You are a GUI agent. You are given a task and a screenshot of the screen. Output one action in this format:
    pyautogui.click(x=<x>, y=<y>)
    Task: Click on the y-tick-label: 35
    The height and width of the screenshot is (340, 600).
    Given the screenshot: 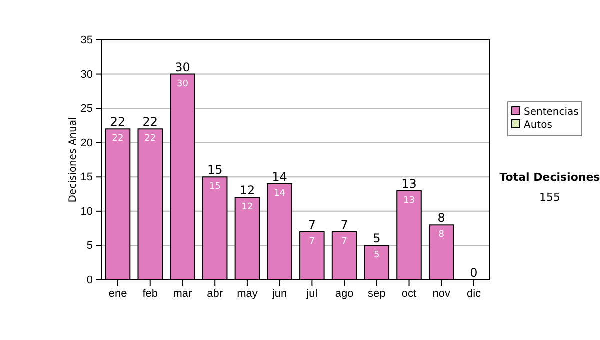 What is the action you would take?
    pyautogui.click(x=86, y=40)
    